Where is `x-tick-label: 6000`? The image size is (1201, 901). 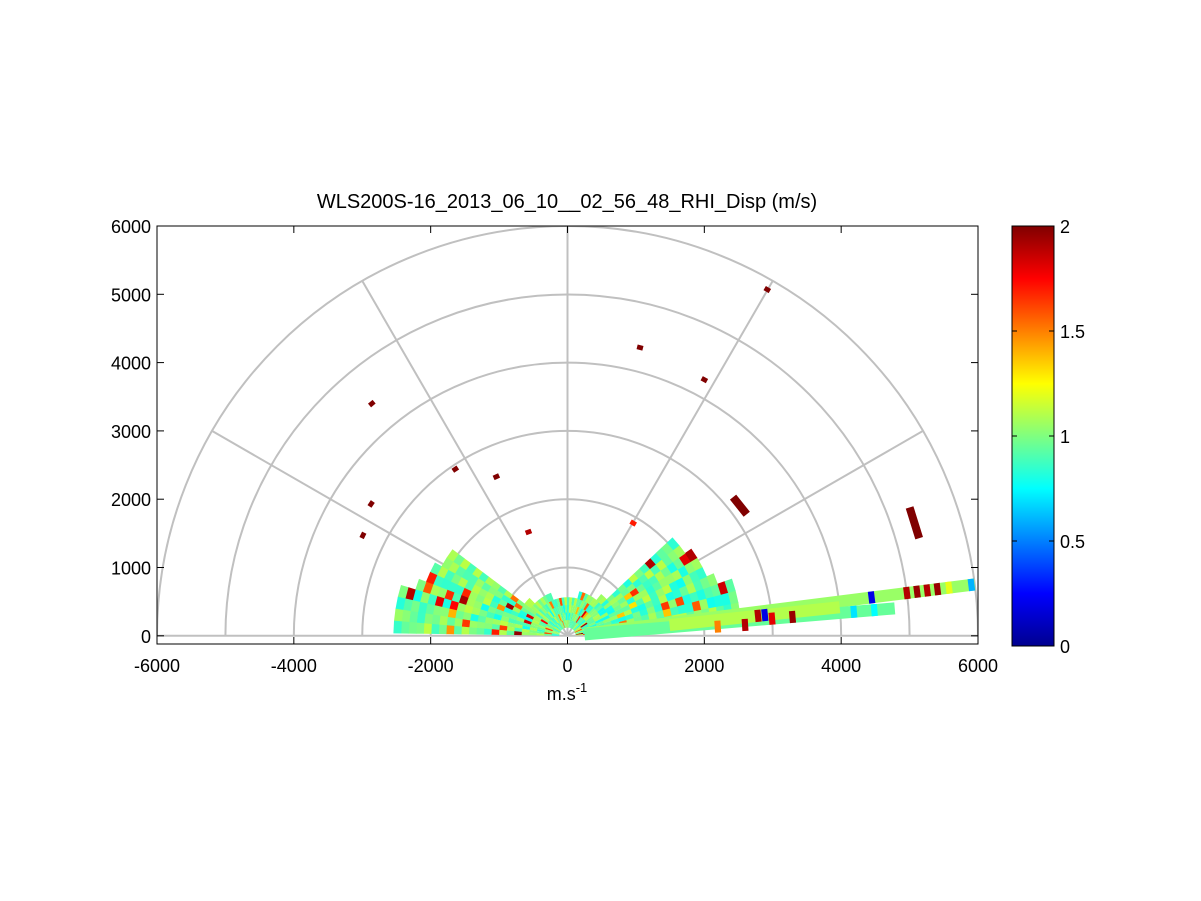 x-tick-label: 6000 is located at coordinates (978, 666).